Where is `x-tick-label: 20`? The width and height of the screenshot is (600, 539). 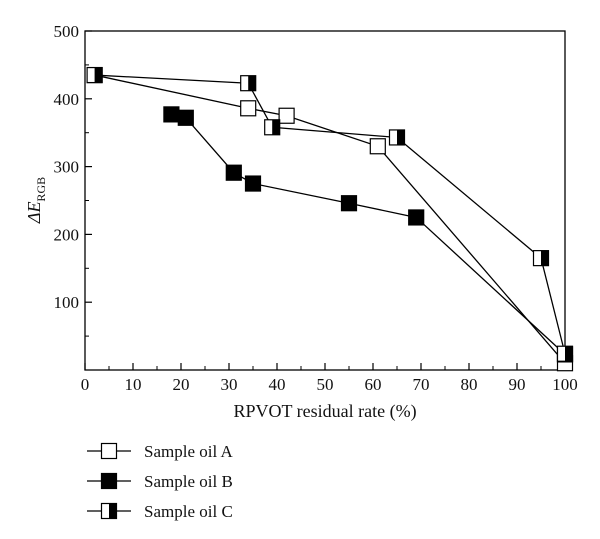 x-tick-label: 20 is located at coordinates (181, 384).